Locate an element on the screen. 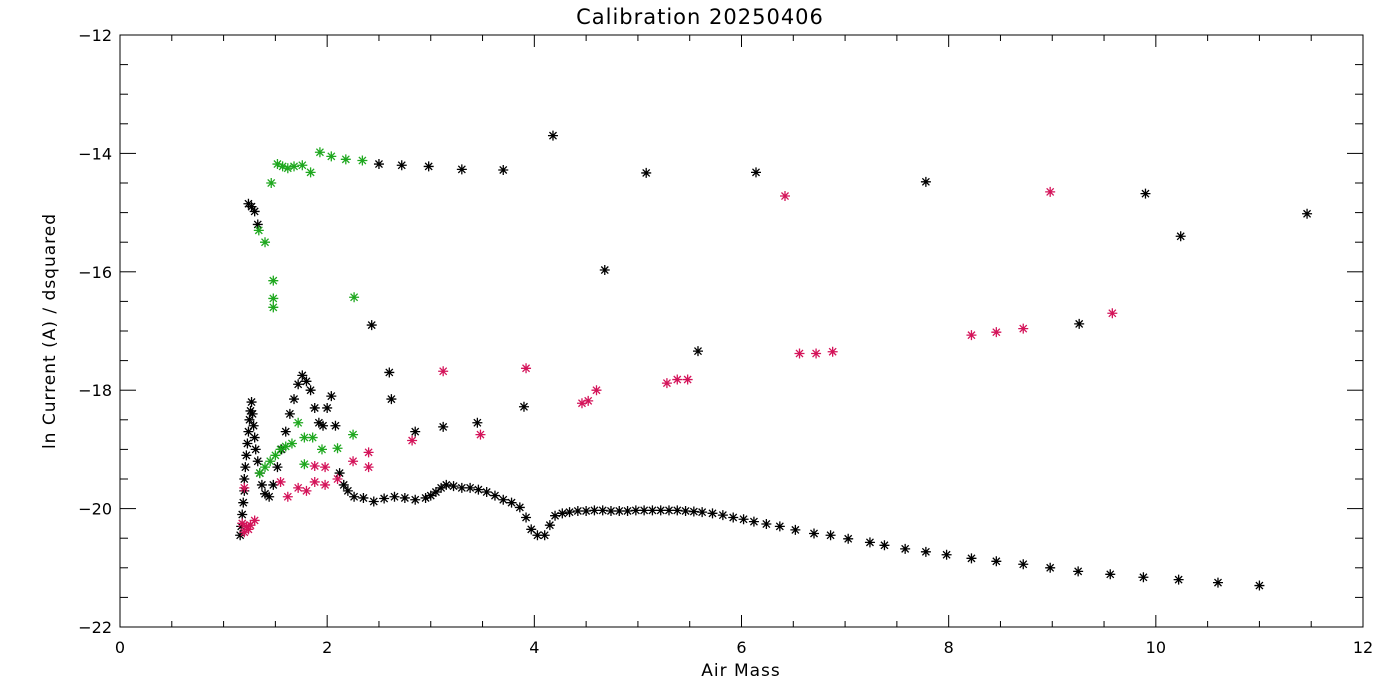 The height and width of the screenshot is (700, 1400). x-axis-label: Air Mass is located at coordinates (741, 671).